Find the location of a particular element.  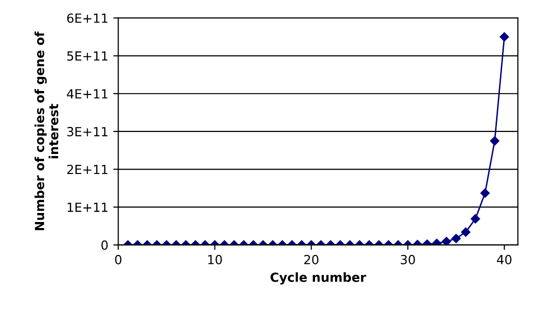

y-tick-label: 6E+11 is located at coordinates (87, 18).